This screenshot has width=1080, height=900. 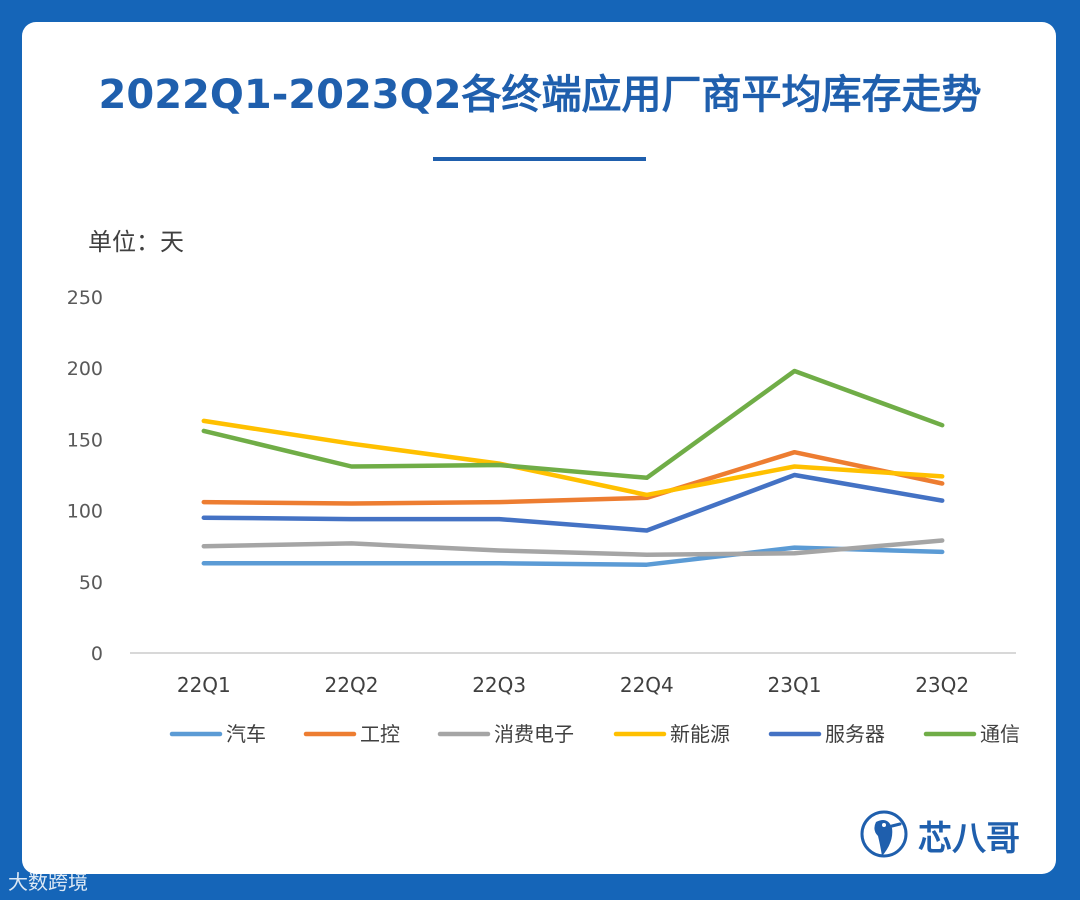 I want to click on brand-logo: 芯八哥, so click(x=939, y=835).